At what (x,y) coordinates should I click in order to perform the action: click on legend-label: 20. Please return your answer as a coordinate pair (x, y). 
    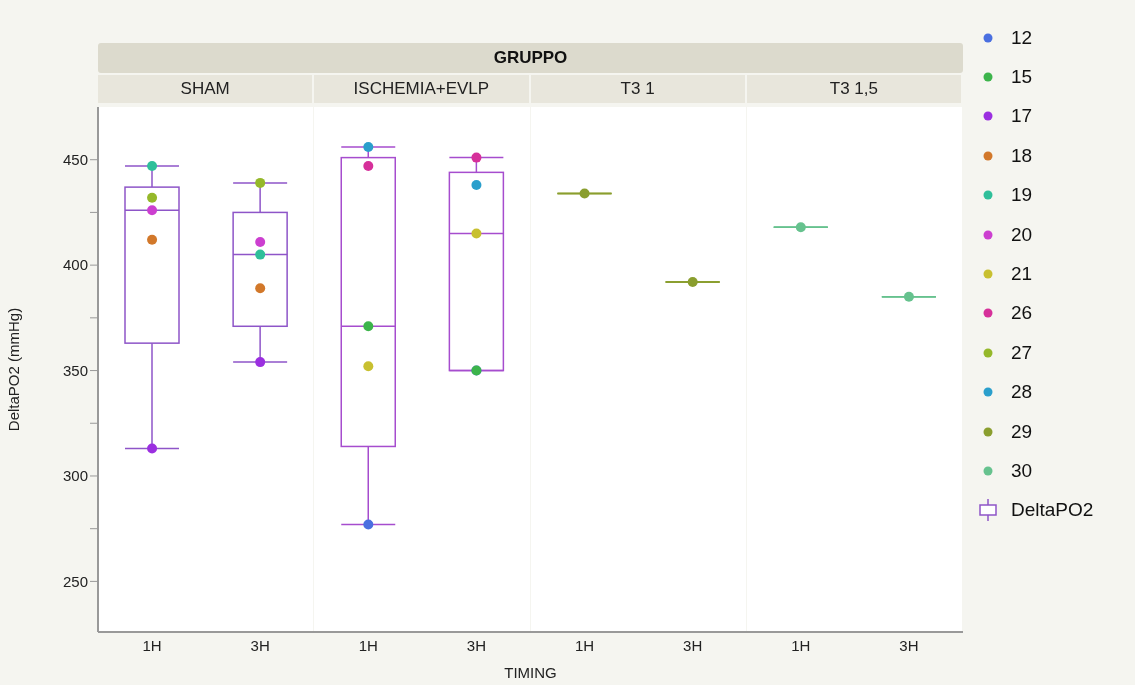
    Looking at the image, I should click on (1022, 234).